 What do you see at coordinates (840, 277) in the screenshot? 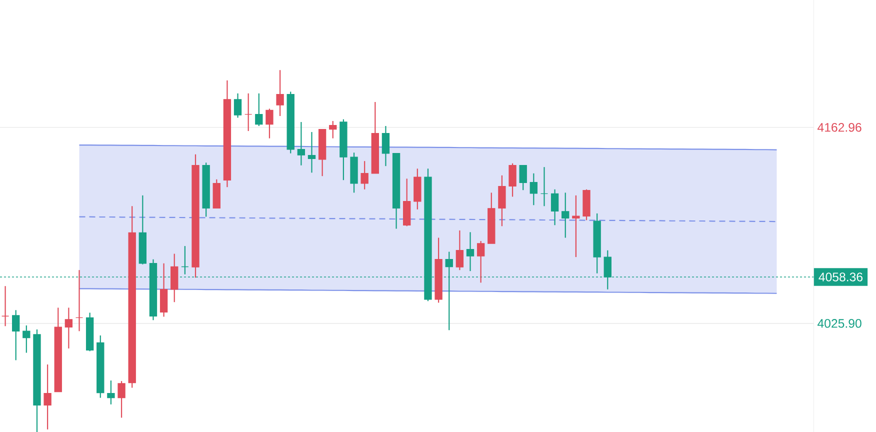
I see `ref-line-label: 4058.36` at bounding box center [840, 277].